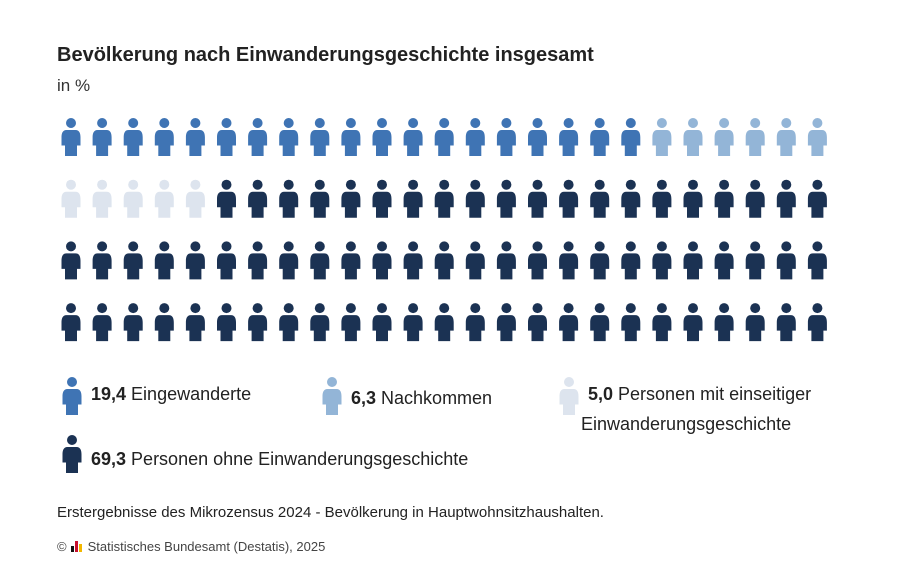 The width and height of the screenshot is (900, 584). I want to click on source-text: Statistisches Bundesamt (Destatis), 2025, so click(206, 546).